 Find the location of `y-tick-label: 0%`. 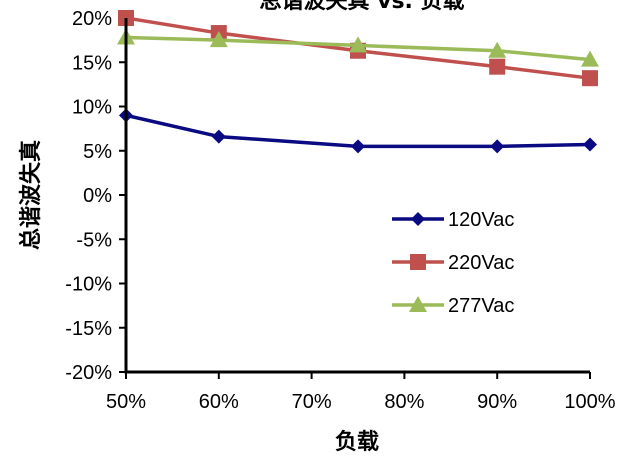

y-tick-label: 0% is located at coordinates (97, 196).